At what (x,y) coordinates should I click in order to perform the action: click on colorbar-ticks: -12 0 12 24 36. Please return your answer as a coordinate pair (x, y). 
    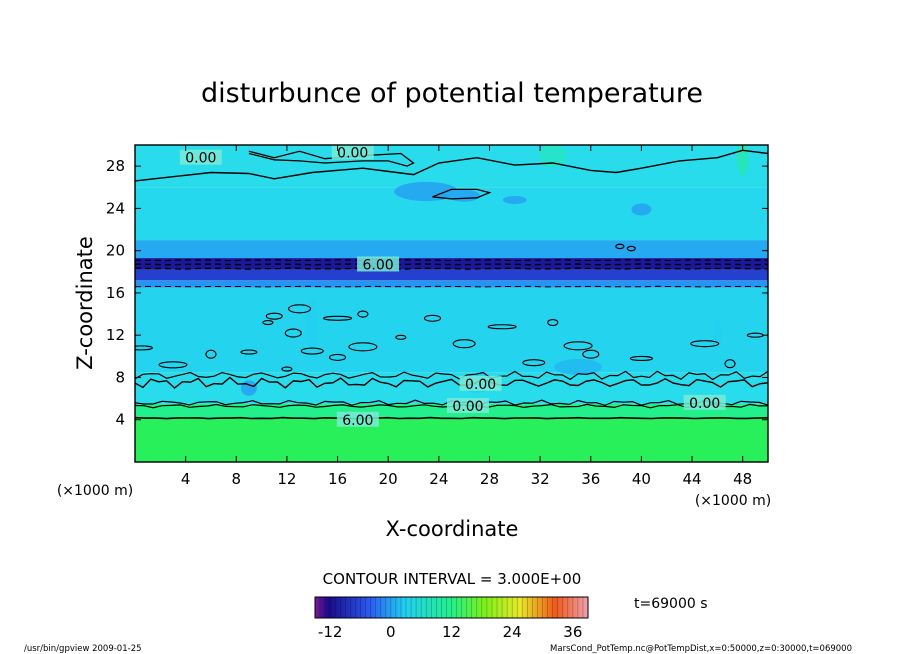
    Looking at the image, I should click on (450, 632).